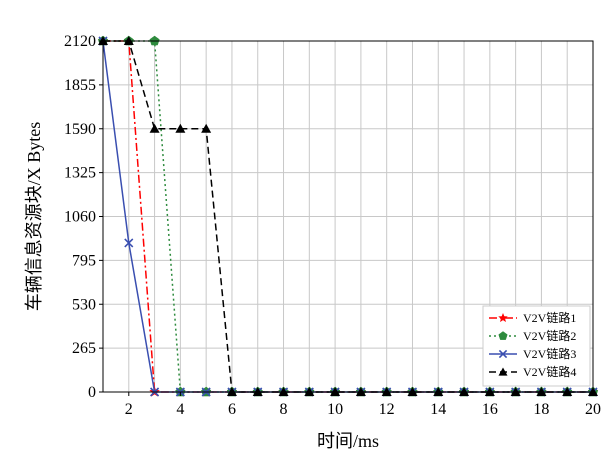 The width and height of the screenshot is (615, 463). Describe the element at coordinates (84, 348) in the screenshot. I see `y-tick-label: 265` at that location.